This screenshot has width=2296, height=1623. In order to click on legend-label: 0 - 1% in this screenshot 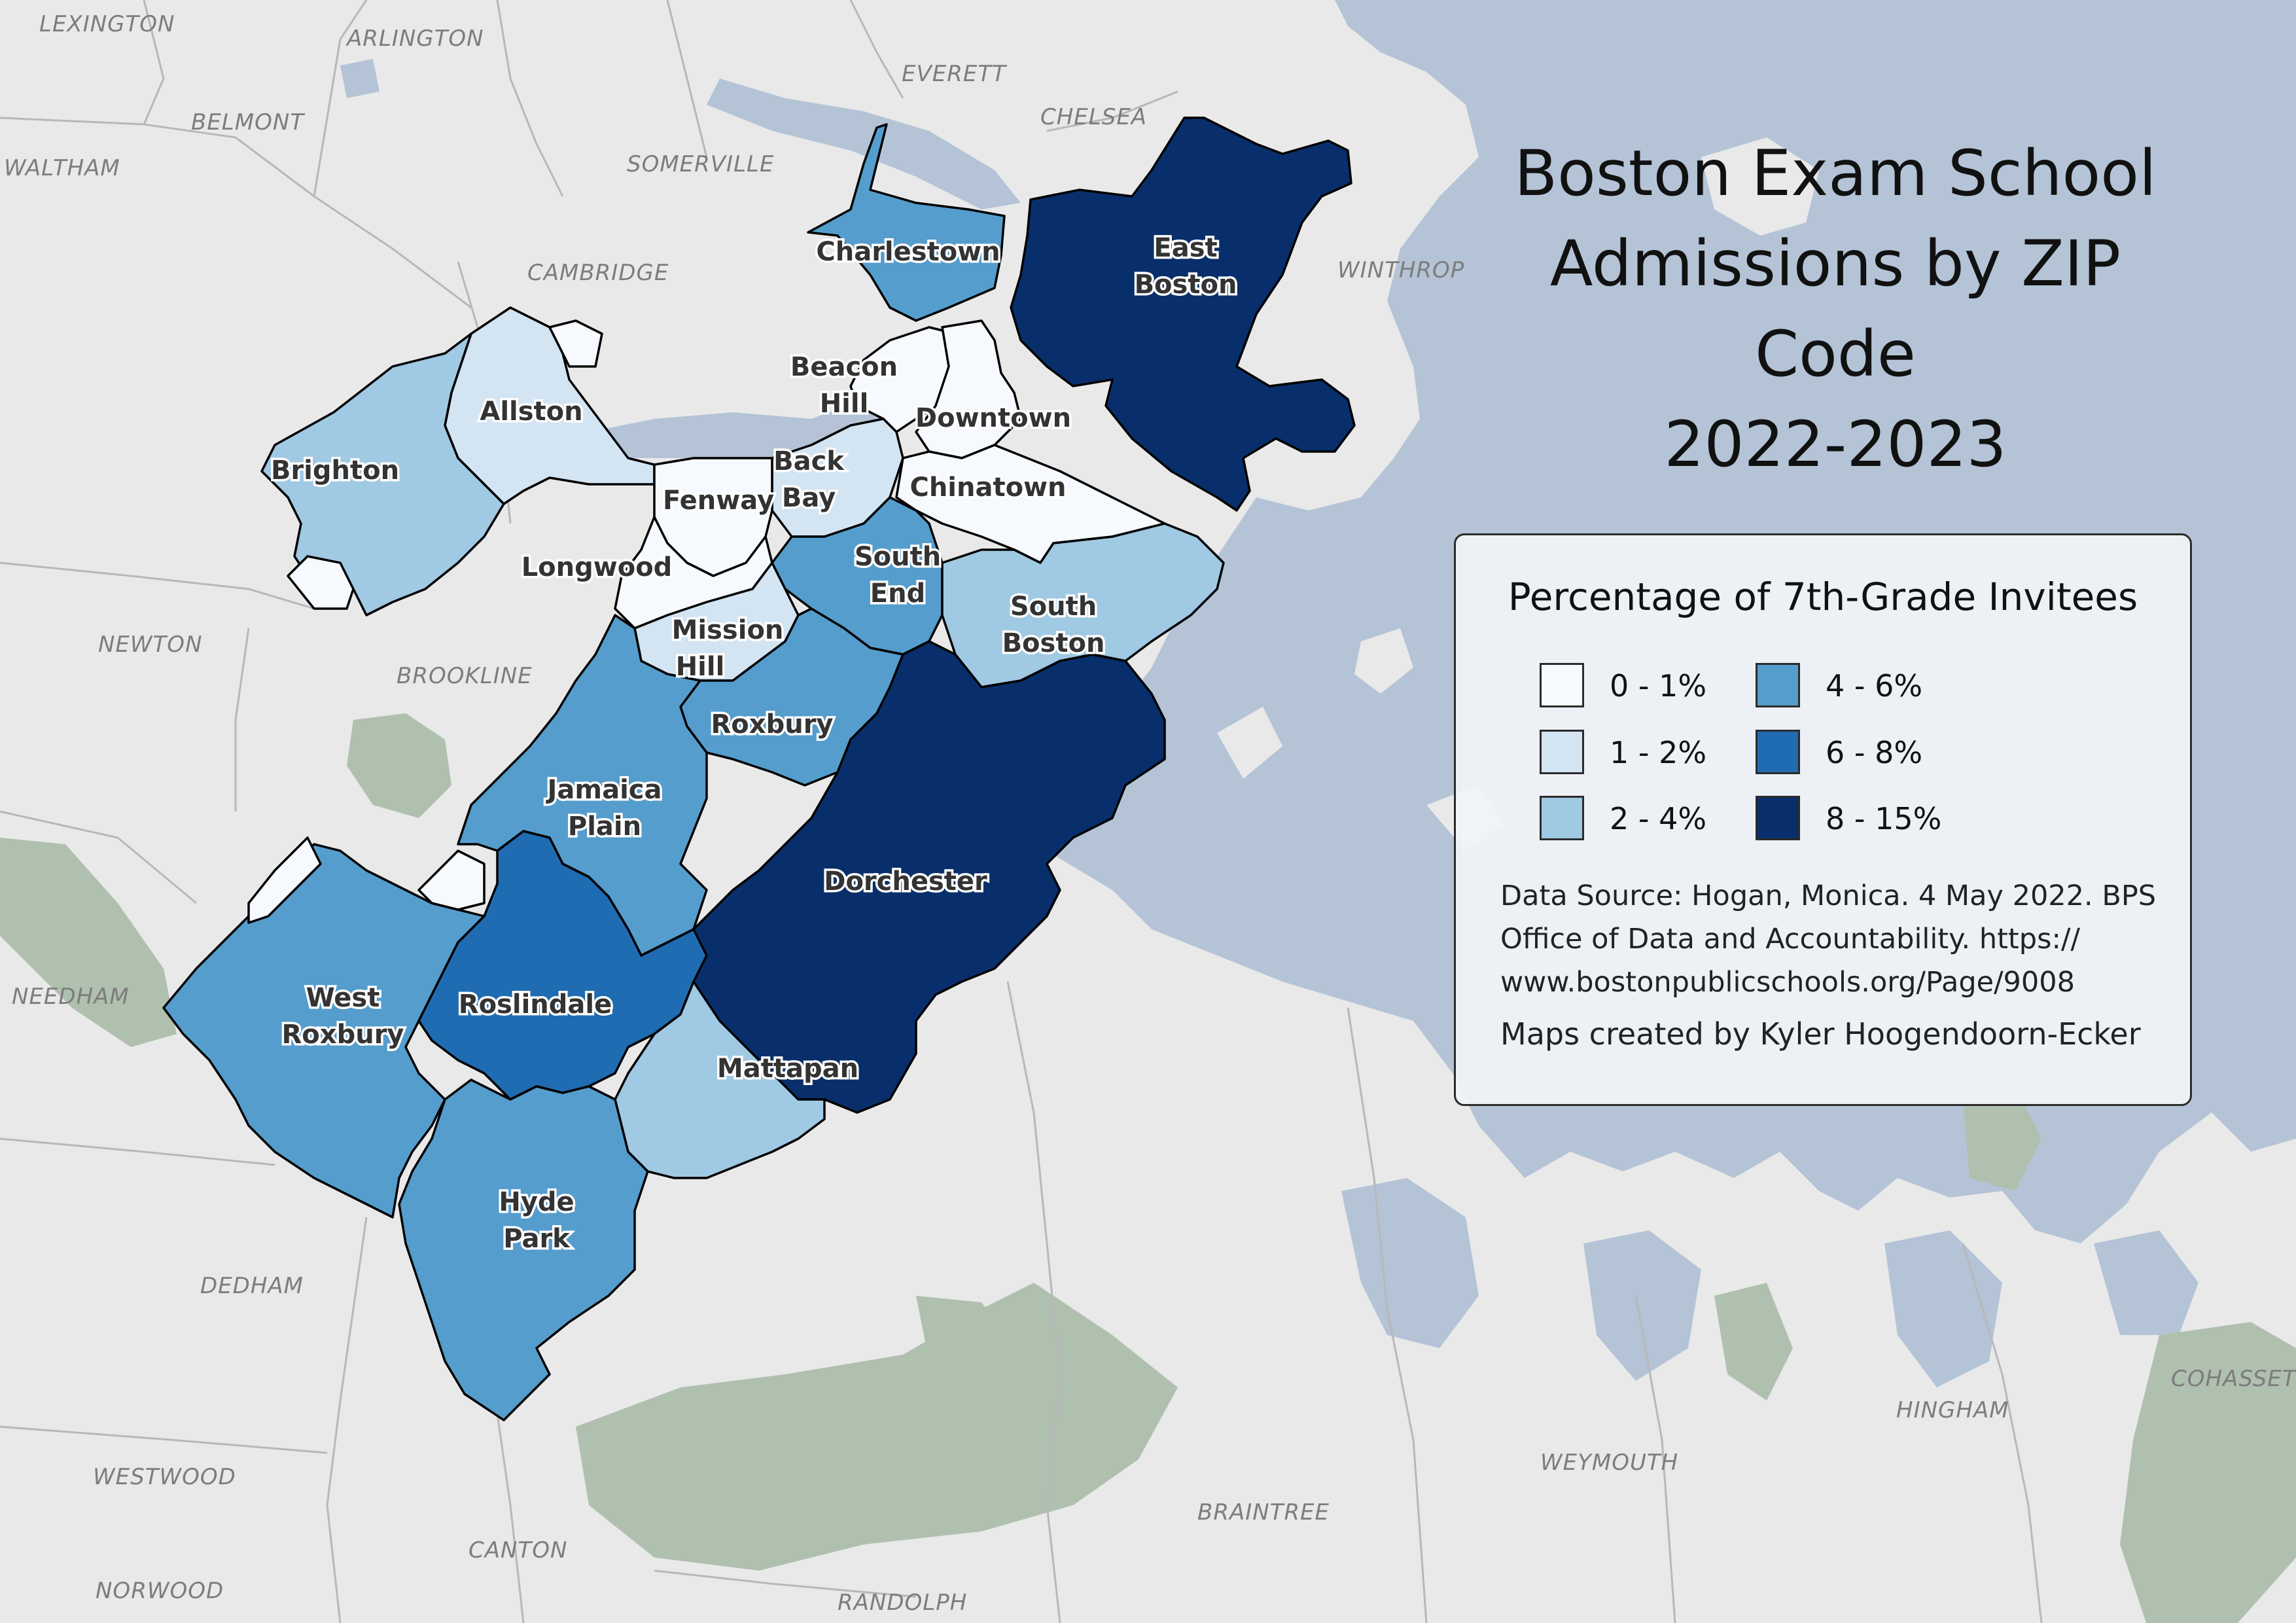, I will do `click(1658, 686)`.